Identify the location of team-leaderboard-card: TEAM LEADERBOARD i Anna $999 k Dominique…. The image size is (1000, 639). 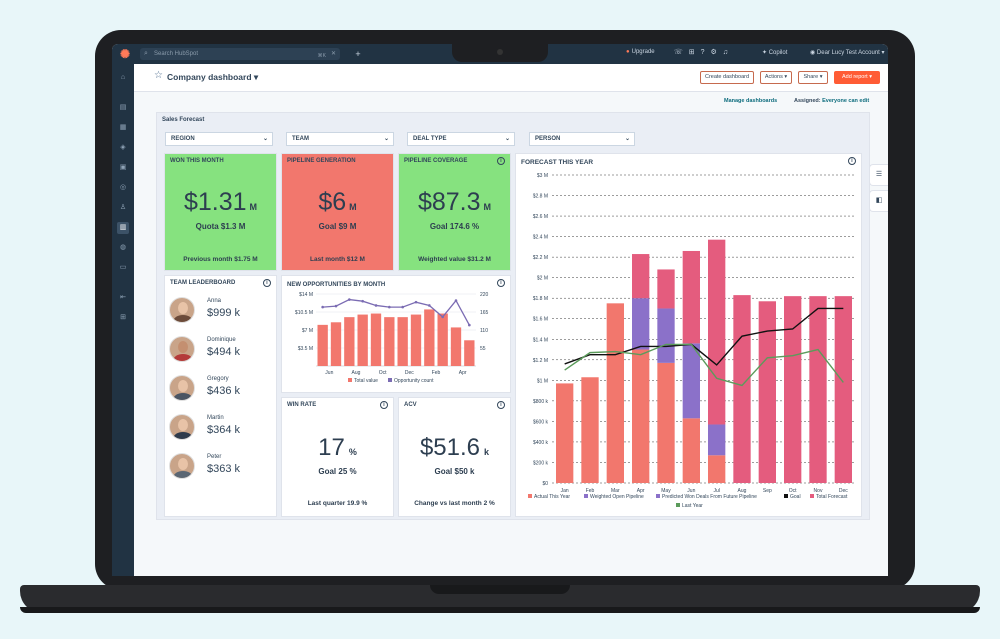
(220, 396).